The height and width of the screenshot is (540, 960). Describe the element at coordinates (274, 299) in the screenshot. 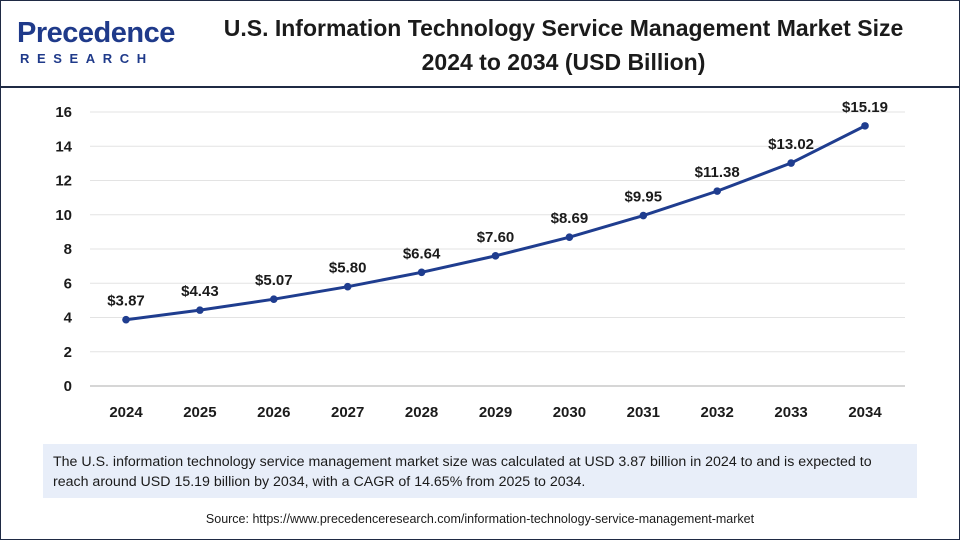

I see `data-point-2026` at that location.